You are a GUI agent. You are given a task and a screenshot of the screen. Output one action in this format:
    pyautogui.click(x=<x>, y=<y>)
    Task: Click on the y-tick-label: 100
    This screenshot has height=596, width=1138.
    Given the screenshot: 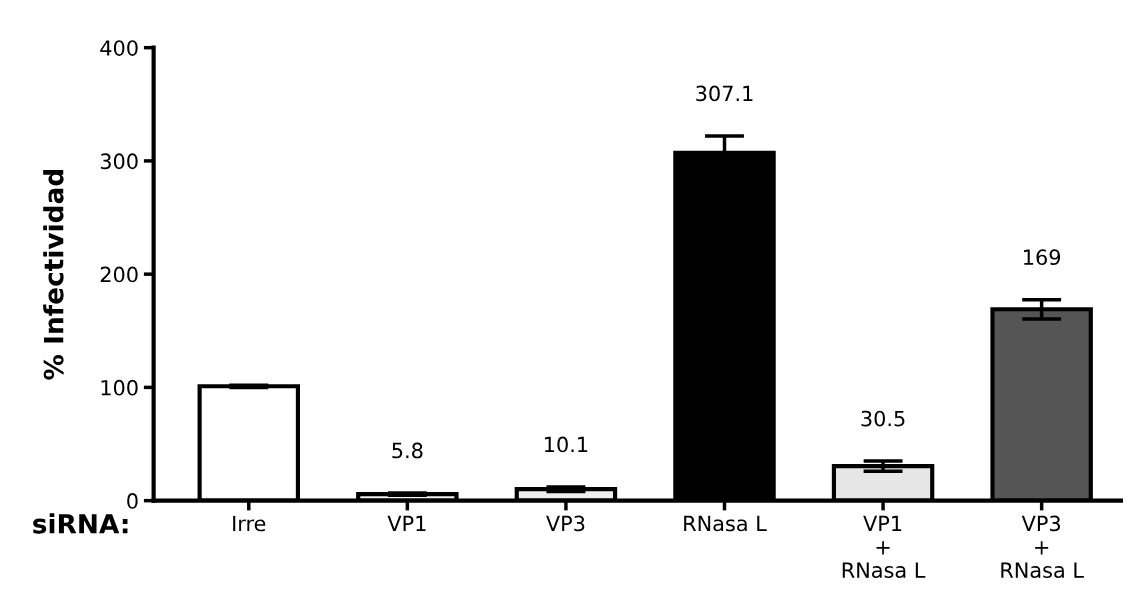 What is the action you would take?
    pyautogui.click(x=119, y=387)
    